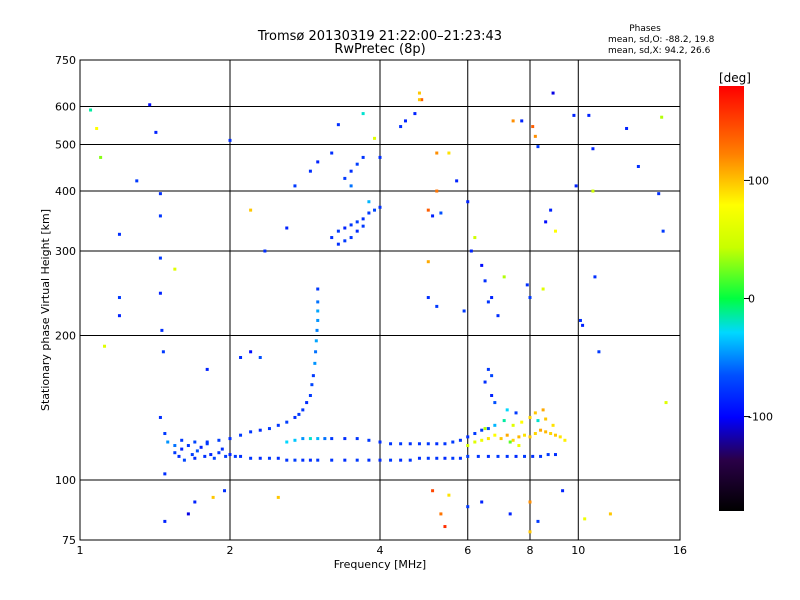  Describe the element at coordinates (659, 51) in the screenshot. I see `phases-line-x: mean, sd,X: 94.2, 26.6` at that location.